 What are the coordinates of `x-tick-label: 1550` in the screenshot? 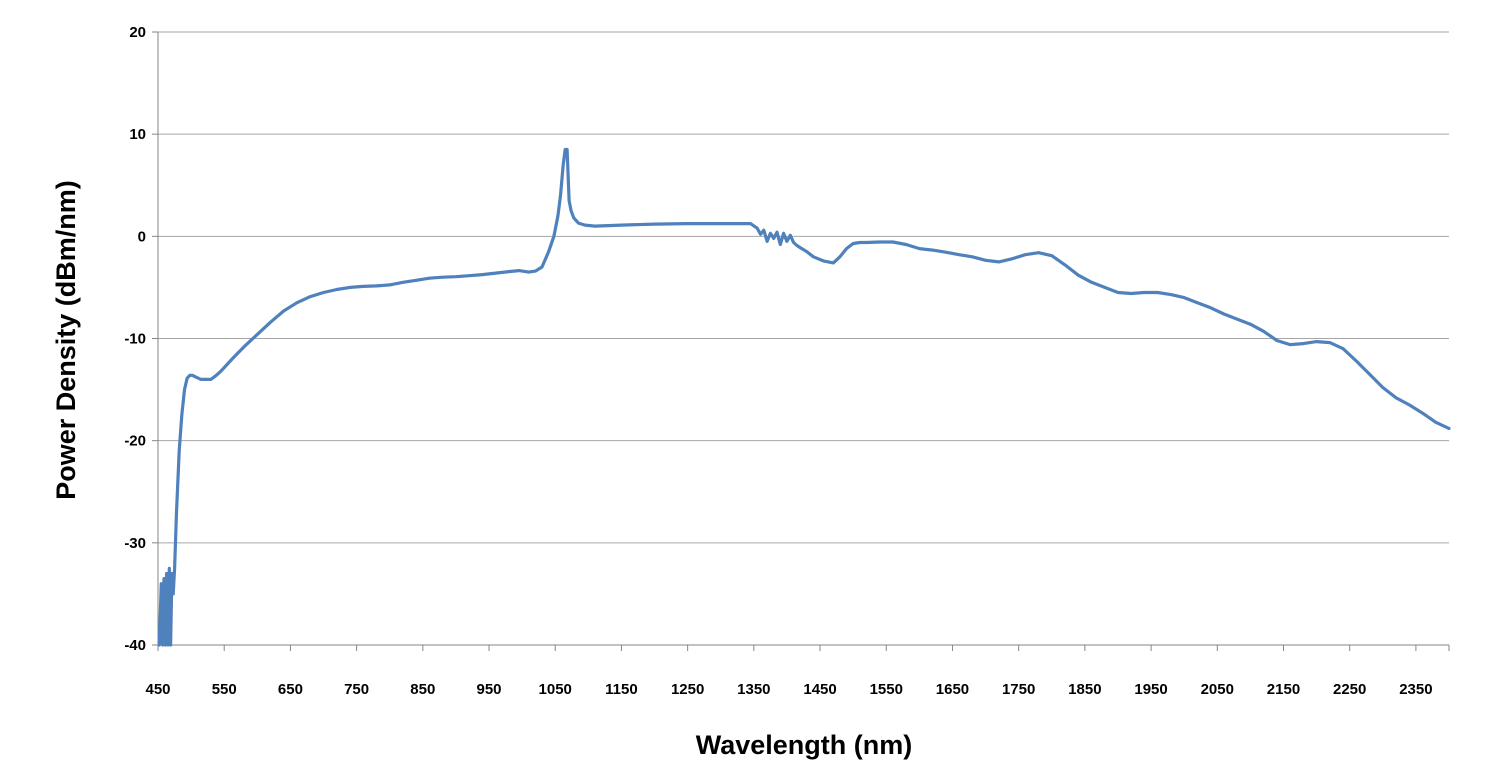 It's located at (886, 689).